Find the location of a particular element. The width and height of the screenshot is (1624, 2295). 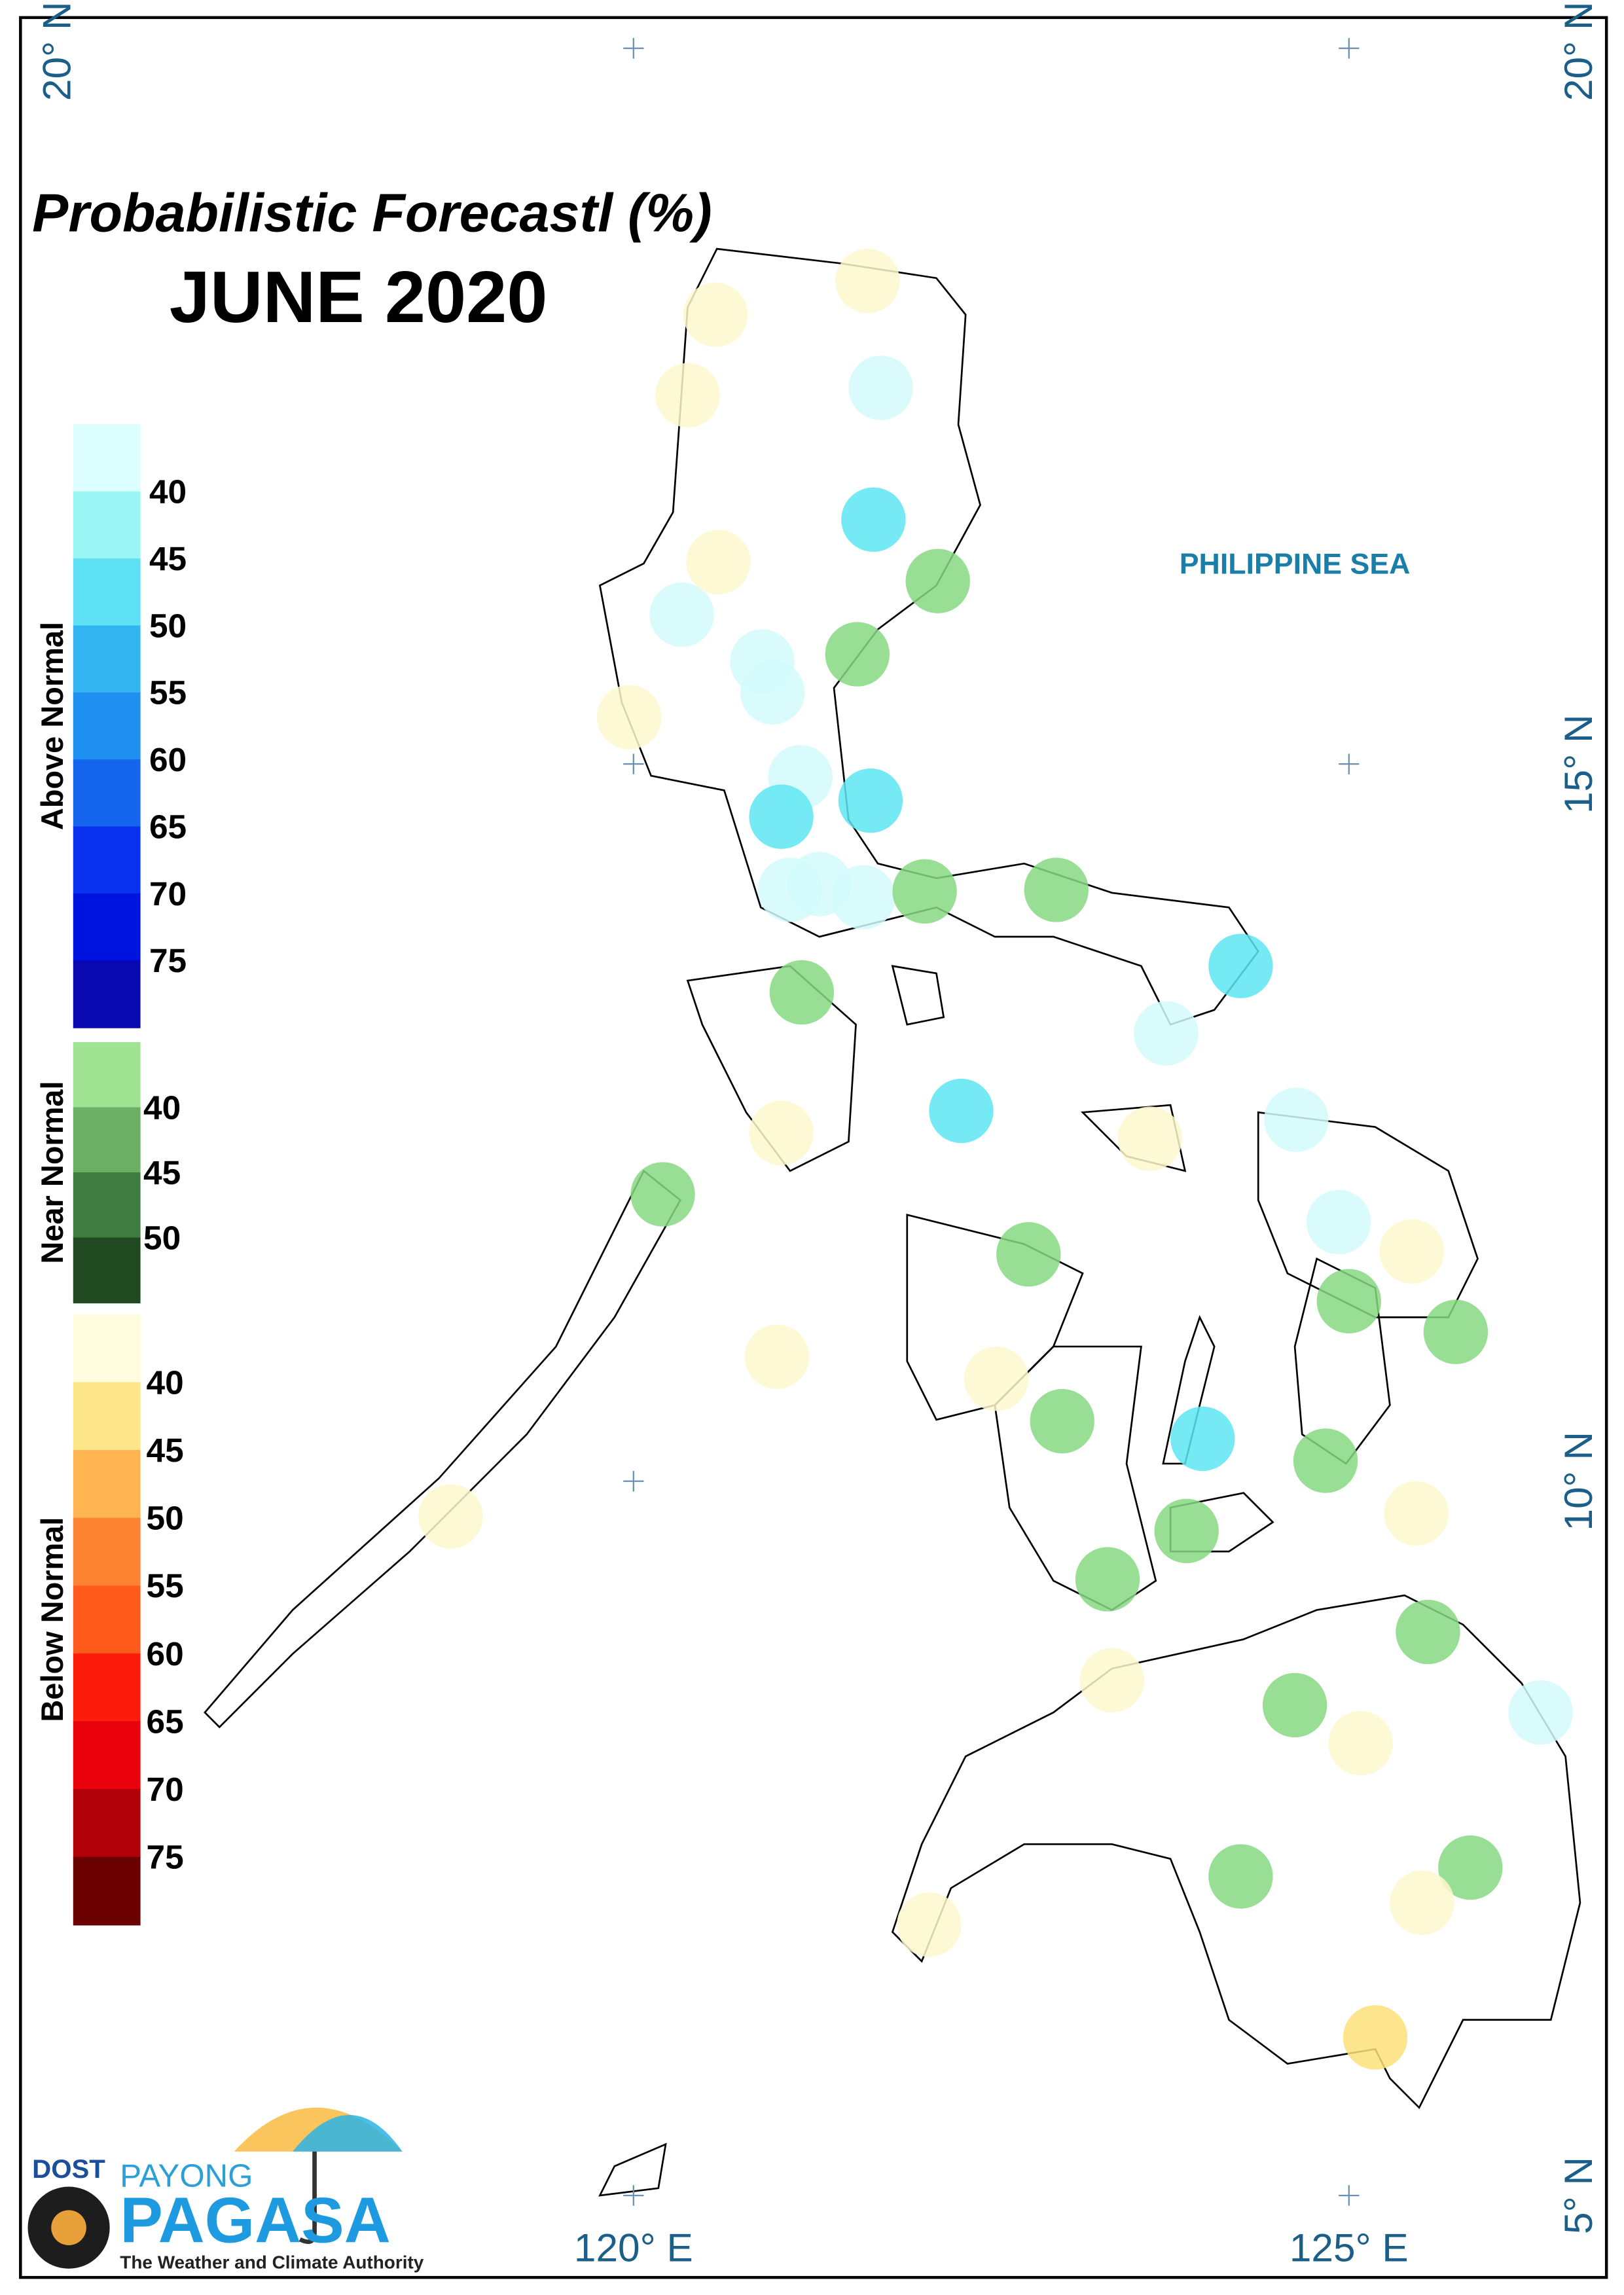

legend-title: Near Normal is located at coordinates (52, 1172).